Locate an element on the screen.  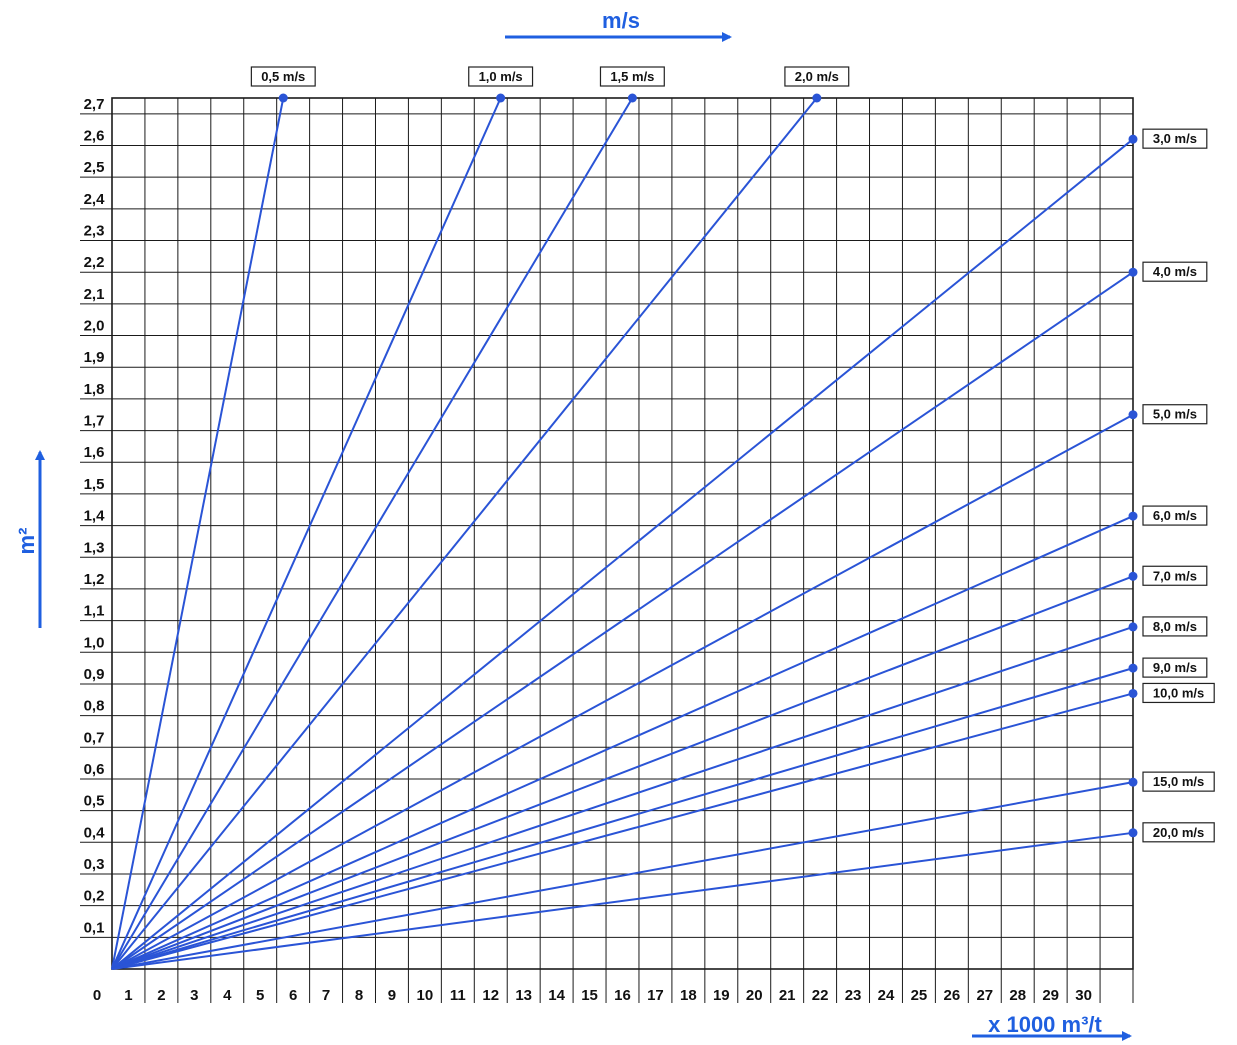
y-tick-label: 0,9 is located at coordinates (94, 674).